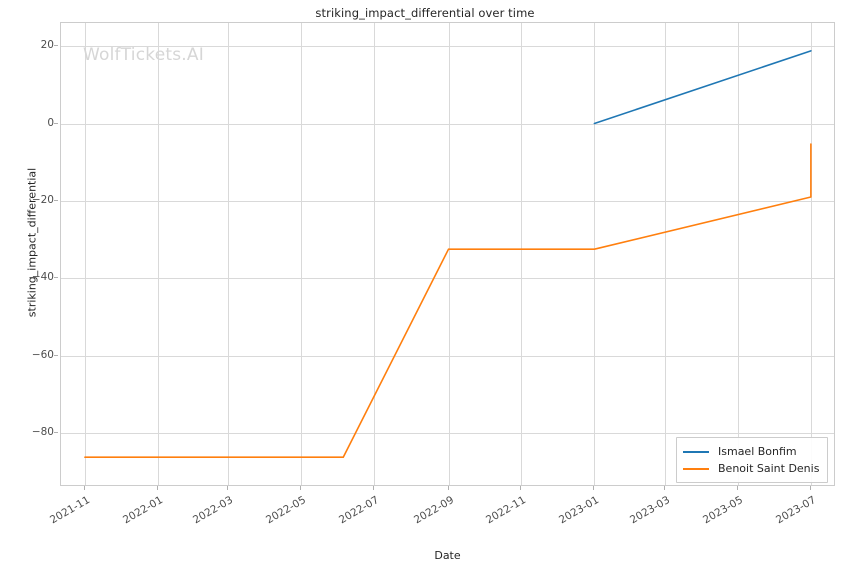  Describe the element at coordinates (649, 510) in the screenshot. I see `x-tick-label: 2023-03` at that location.